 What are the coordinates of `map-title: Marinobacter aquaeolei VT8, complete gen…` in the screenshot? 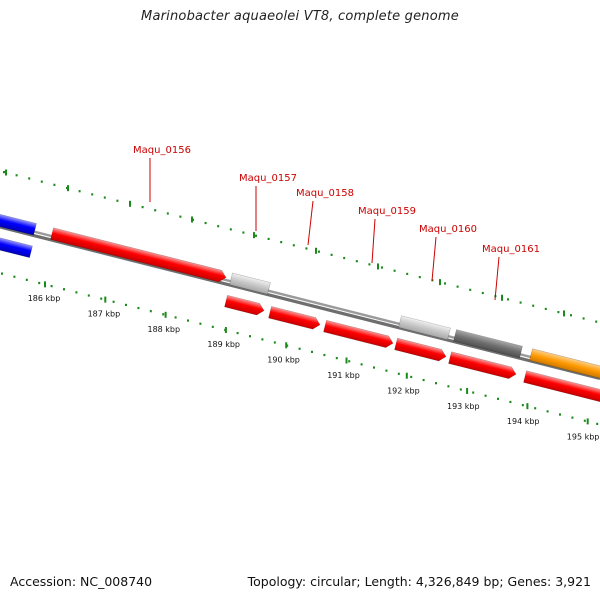 It's located at (300, 16).